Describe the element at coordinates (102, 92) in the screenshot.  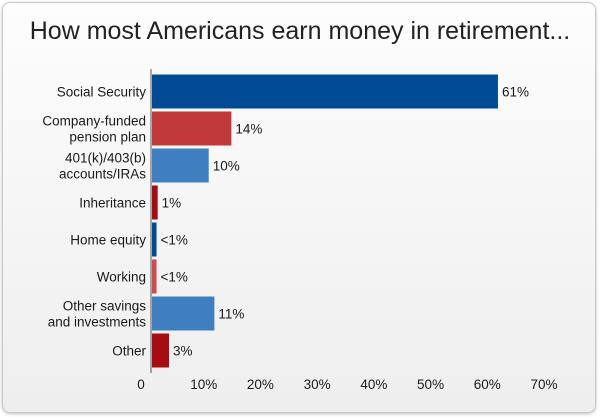
I see `category-label: Social Security` at that location.